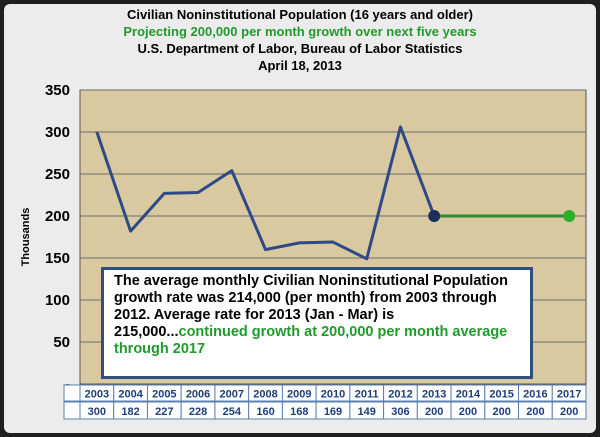 This screenshot has width=600, height=437. Describe the element at coordinates (26, 237) in the screenshot. I see `y-axis-label: Thousands` at that location.